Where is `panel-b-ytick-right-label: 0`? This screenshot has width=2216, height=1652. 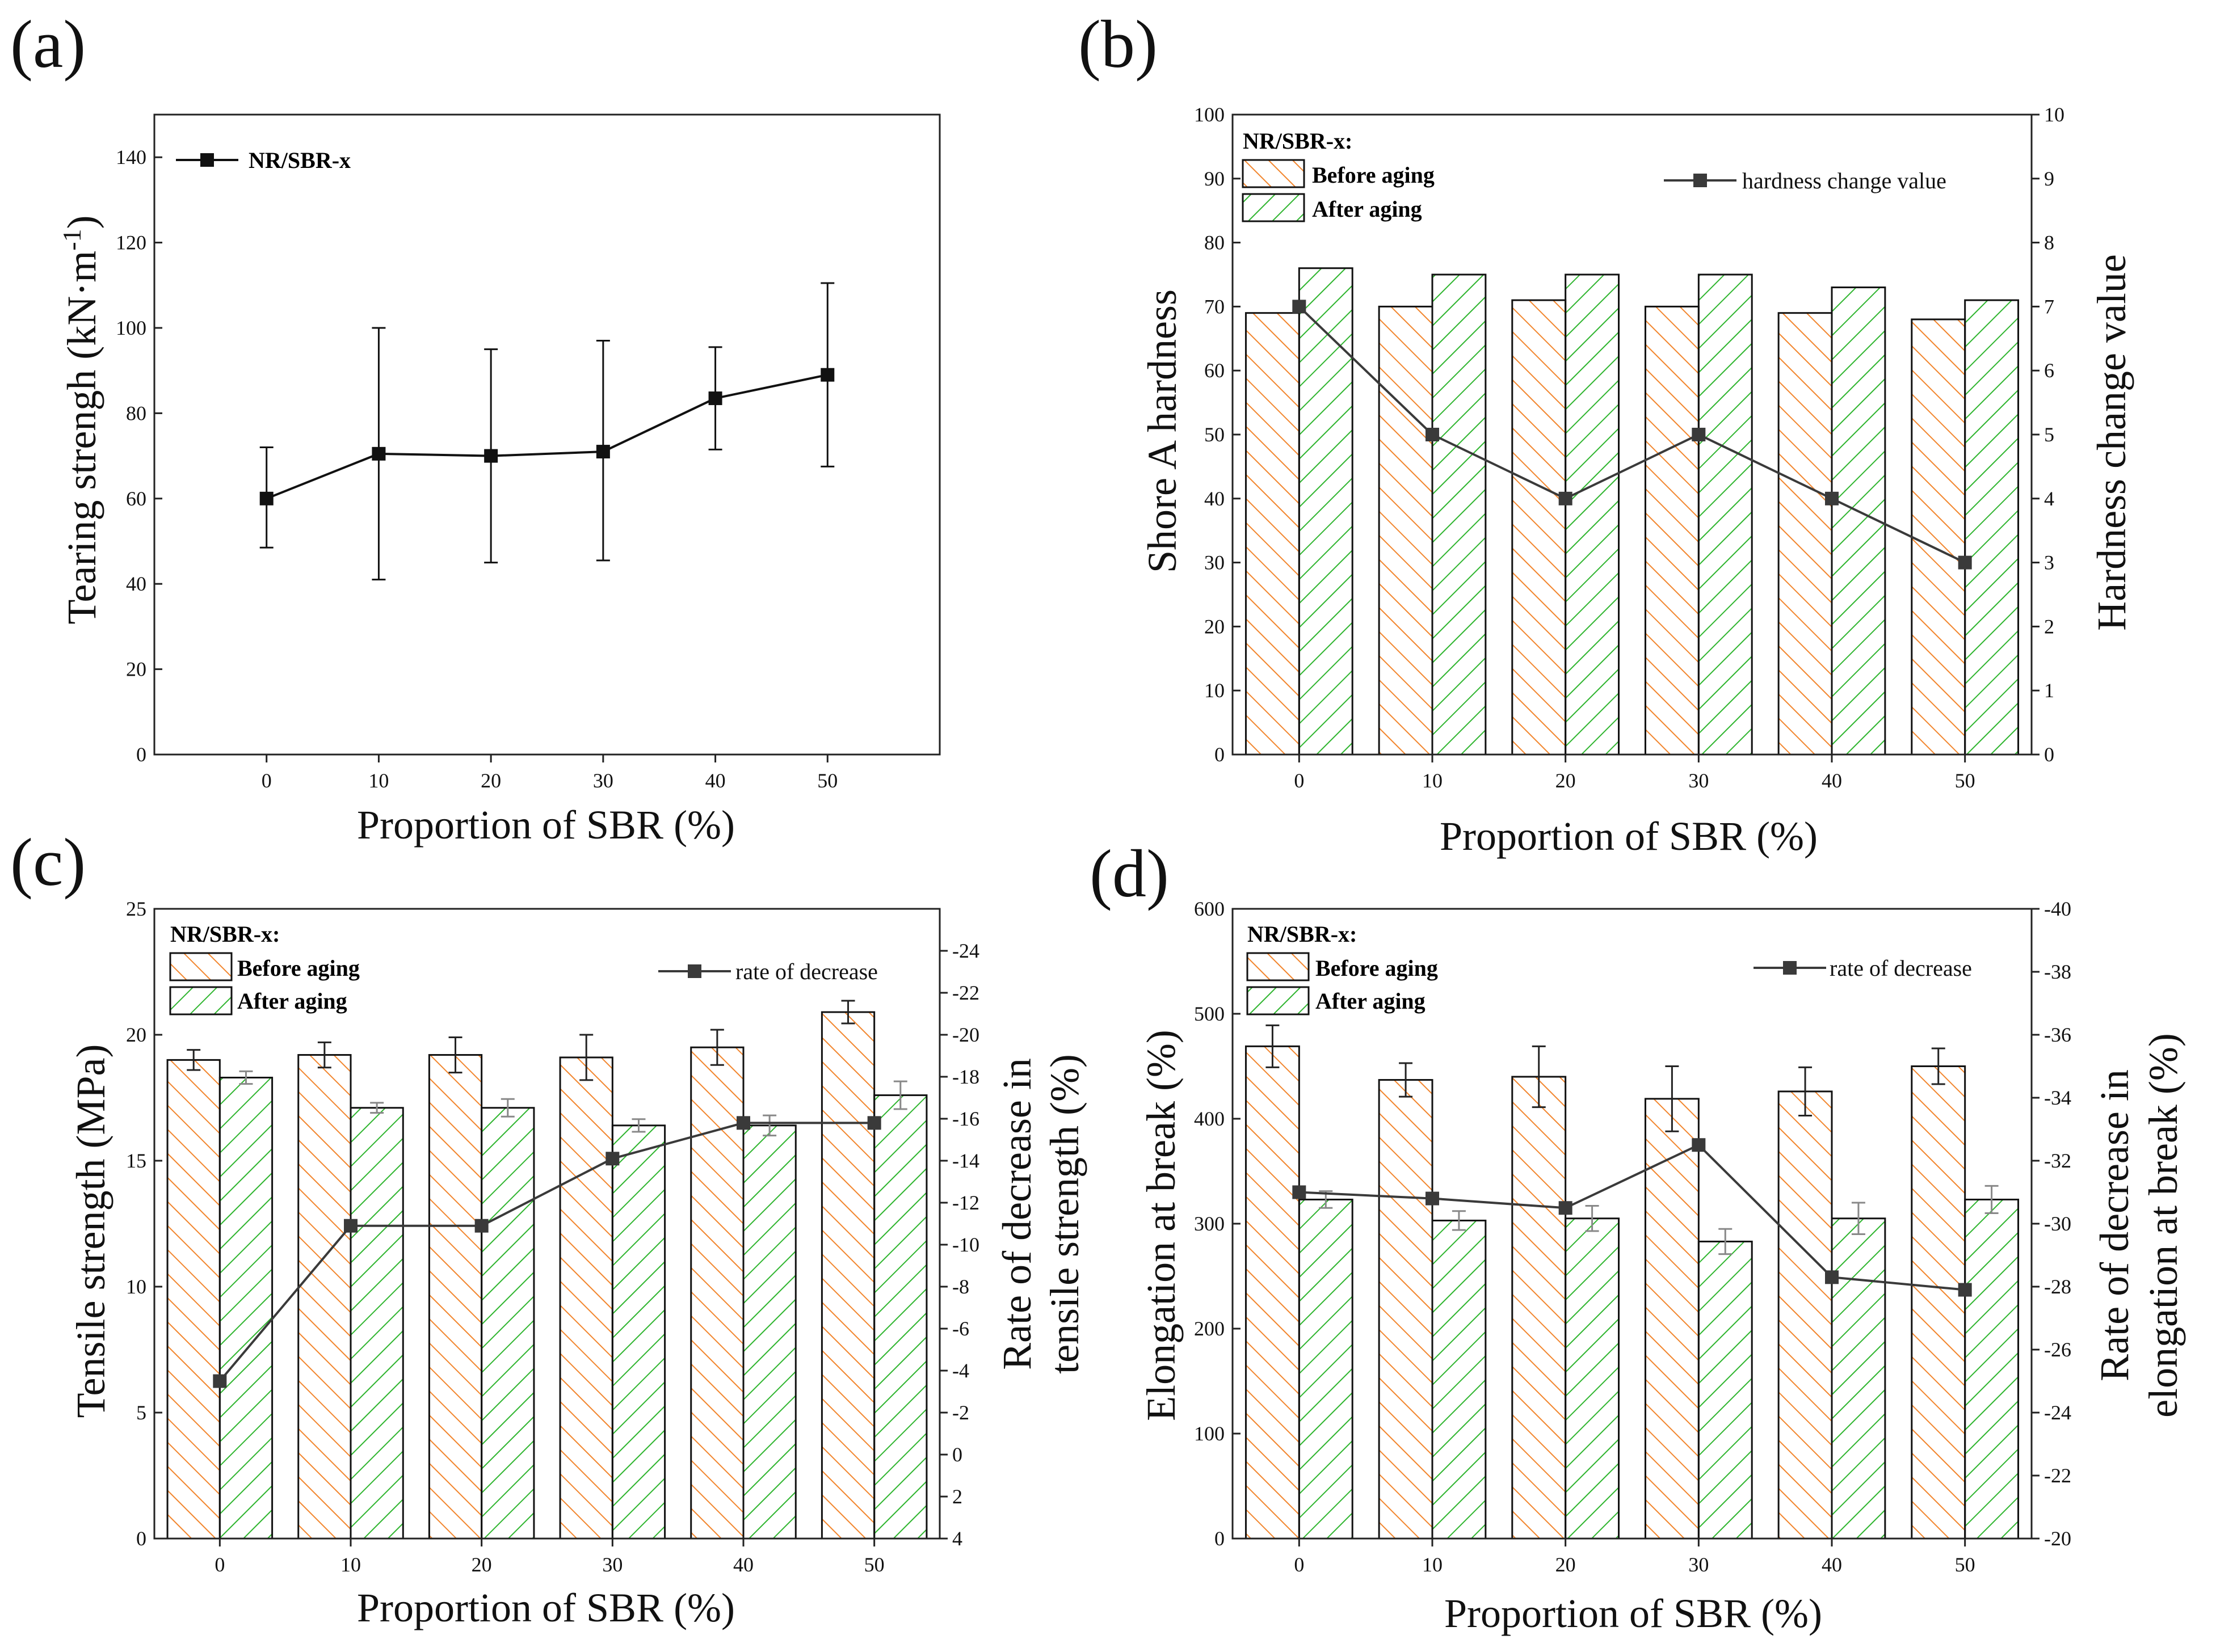
panel-b-ytick-right-label: 0 is located at coordinates (2049, 754).